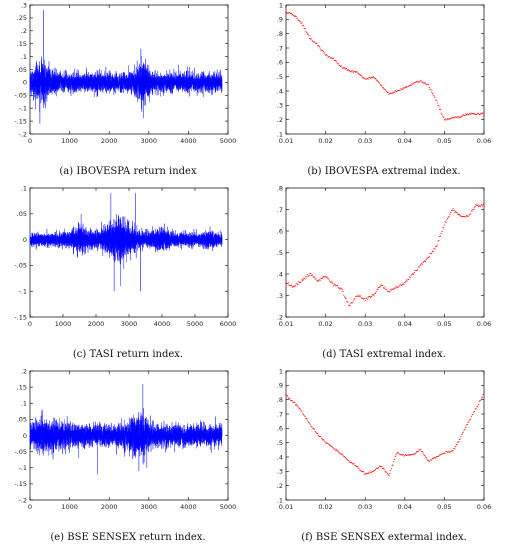 This screenshot has width=512, height=550. Describe the element at coordinates (365, 324) in the screenshot. I see `x-tick-label-d: 0.03` at that location.